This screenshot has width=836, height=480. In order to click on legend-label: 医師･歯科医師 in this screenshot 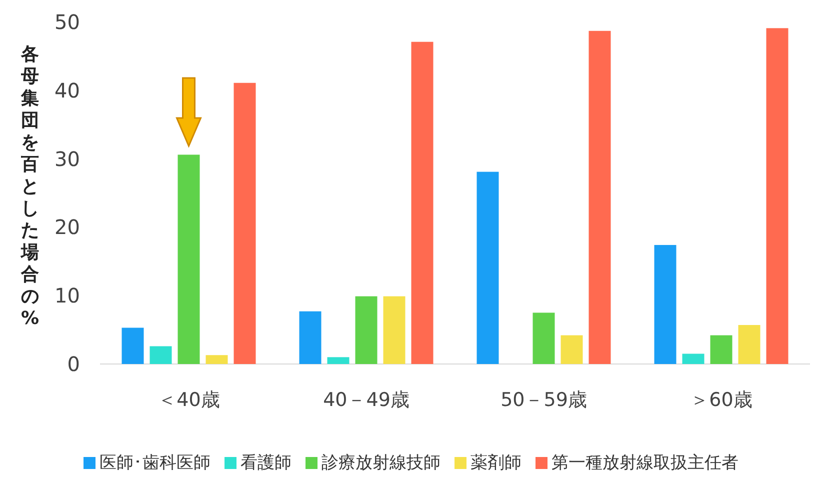, I will do `click(155, 463)`.